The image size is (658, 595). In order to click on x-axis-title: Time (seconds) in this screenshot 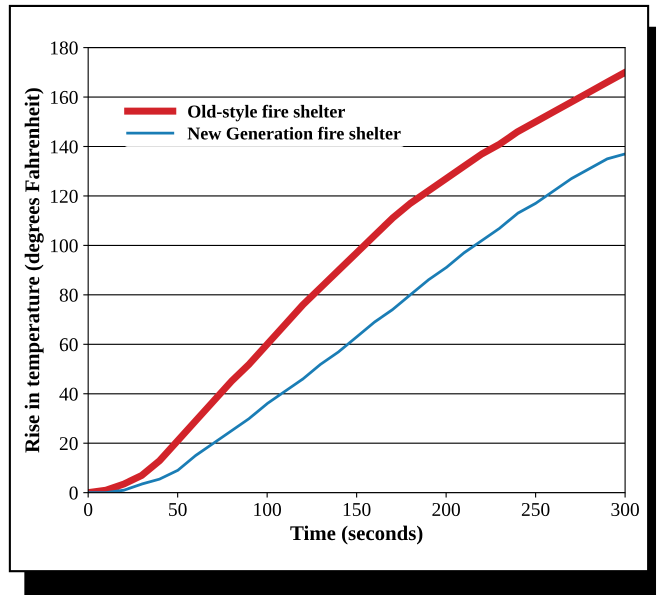, I will do `click(356, 535)`.